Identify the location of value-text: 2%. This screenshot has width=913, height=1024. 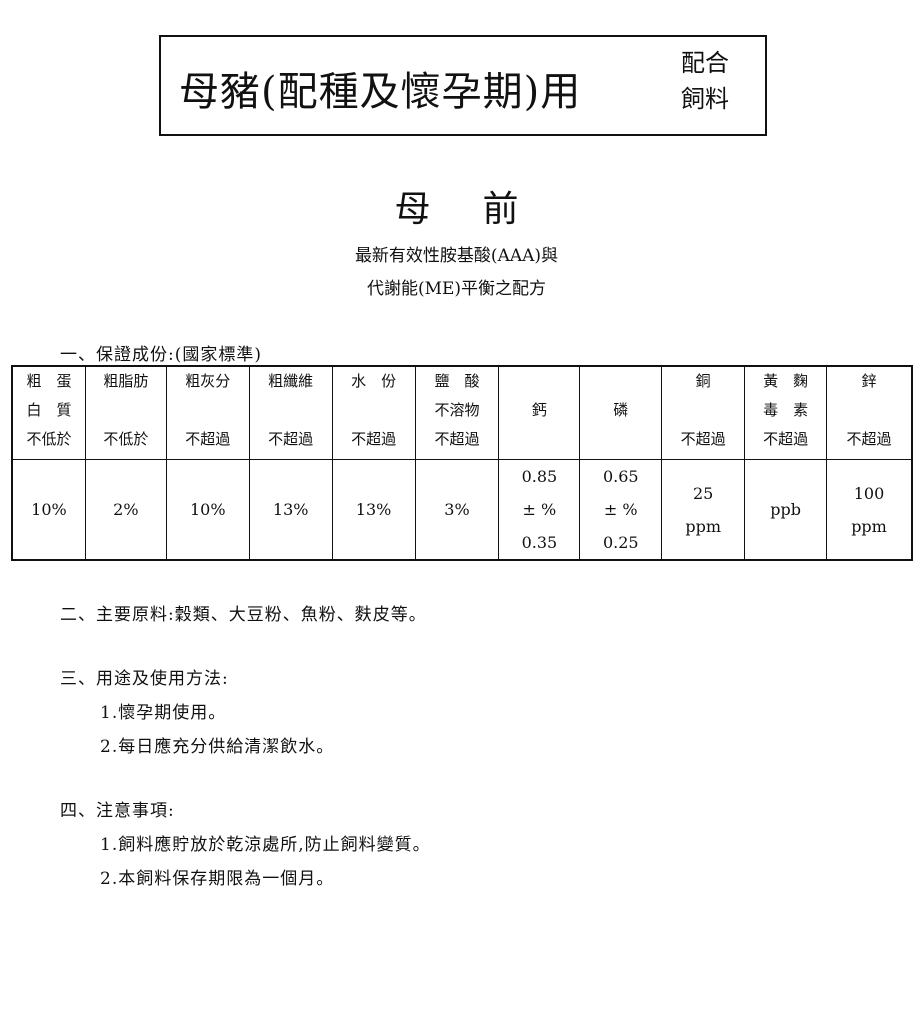
(126, 509).